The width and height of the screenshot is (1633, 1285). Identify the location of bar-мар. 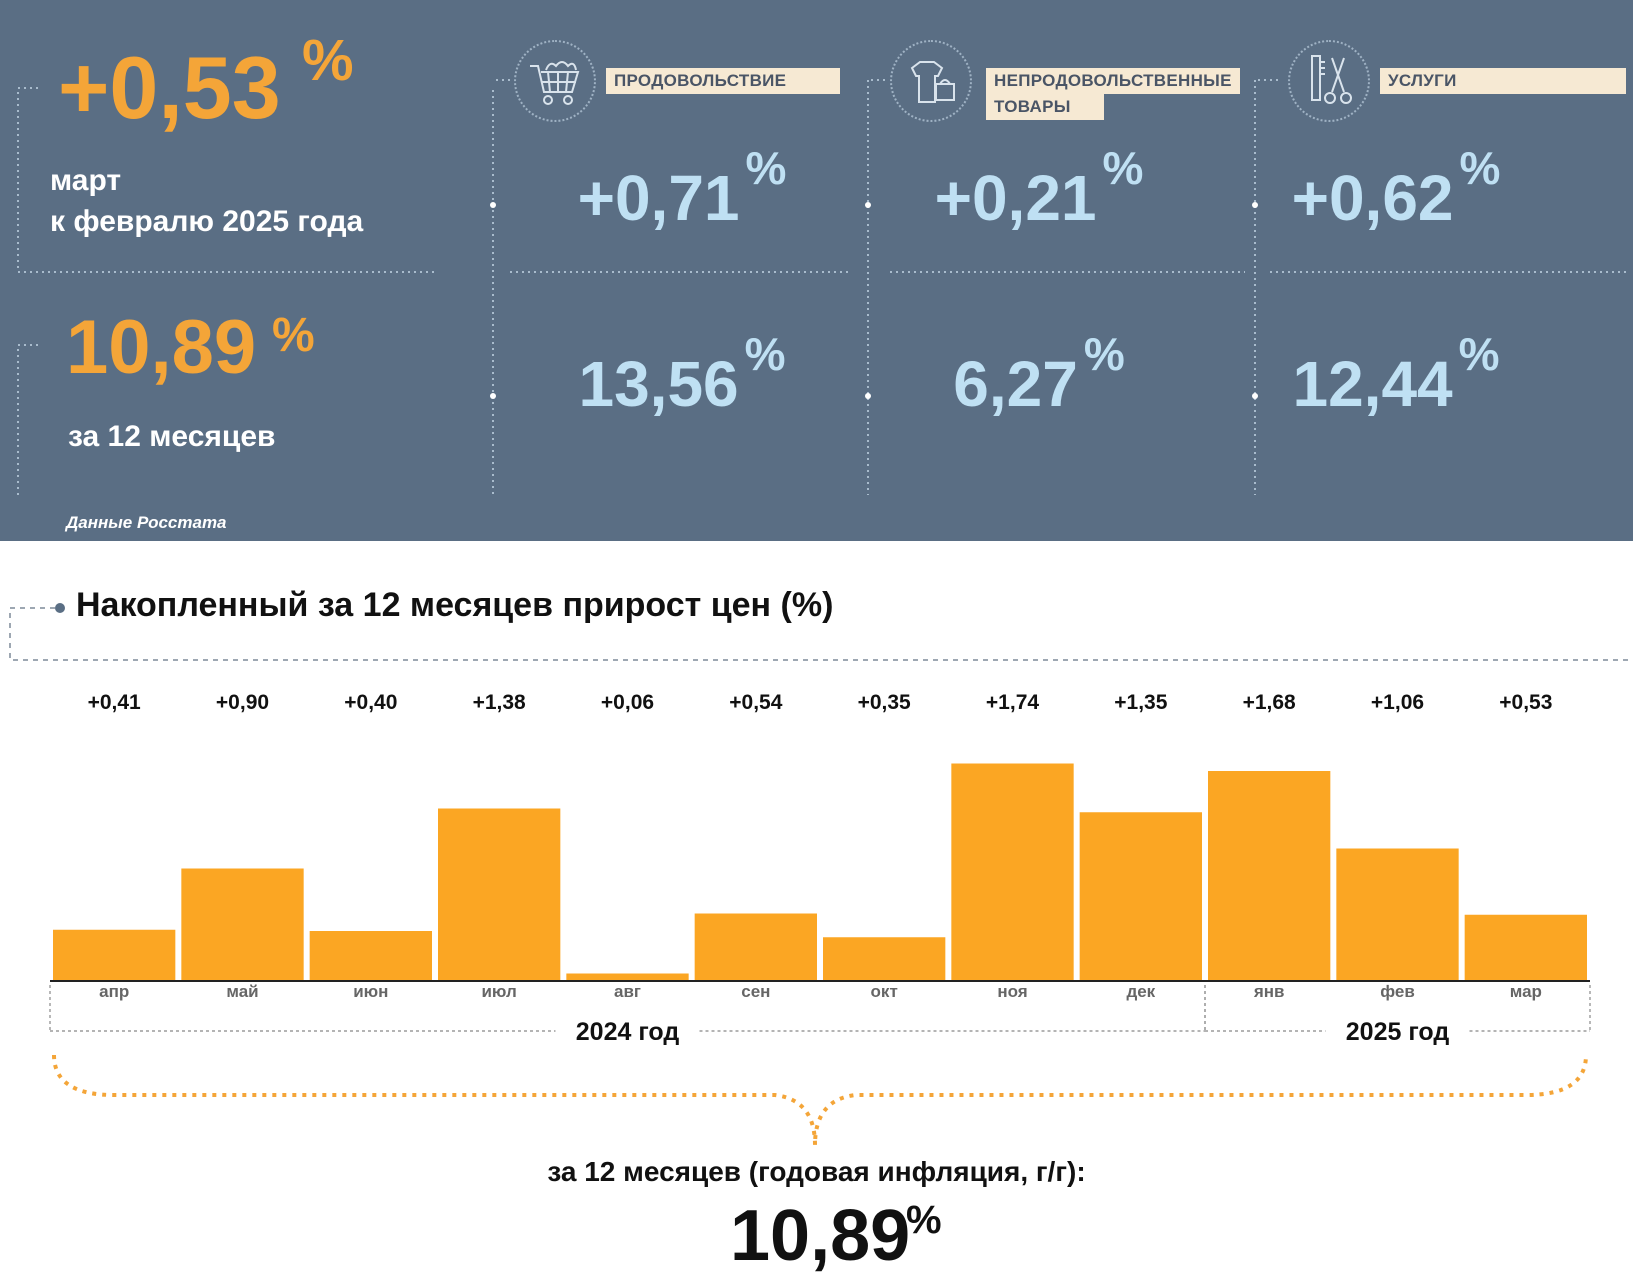
(1525, 947).